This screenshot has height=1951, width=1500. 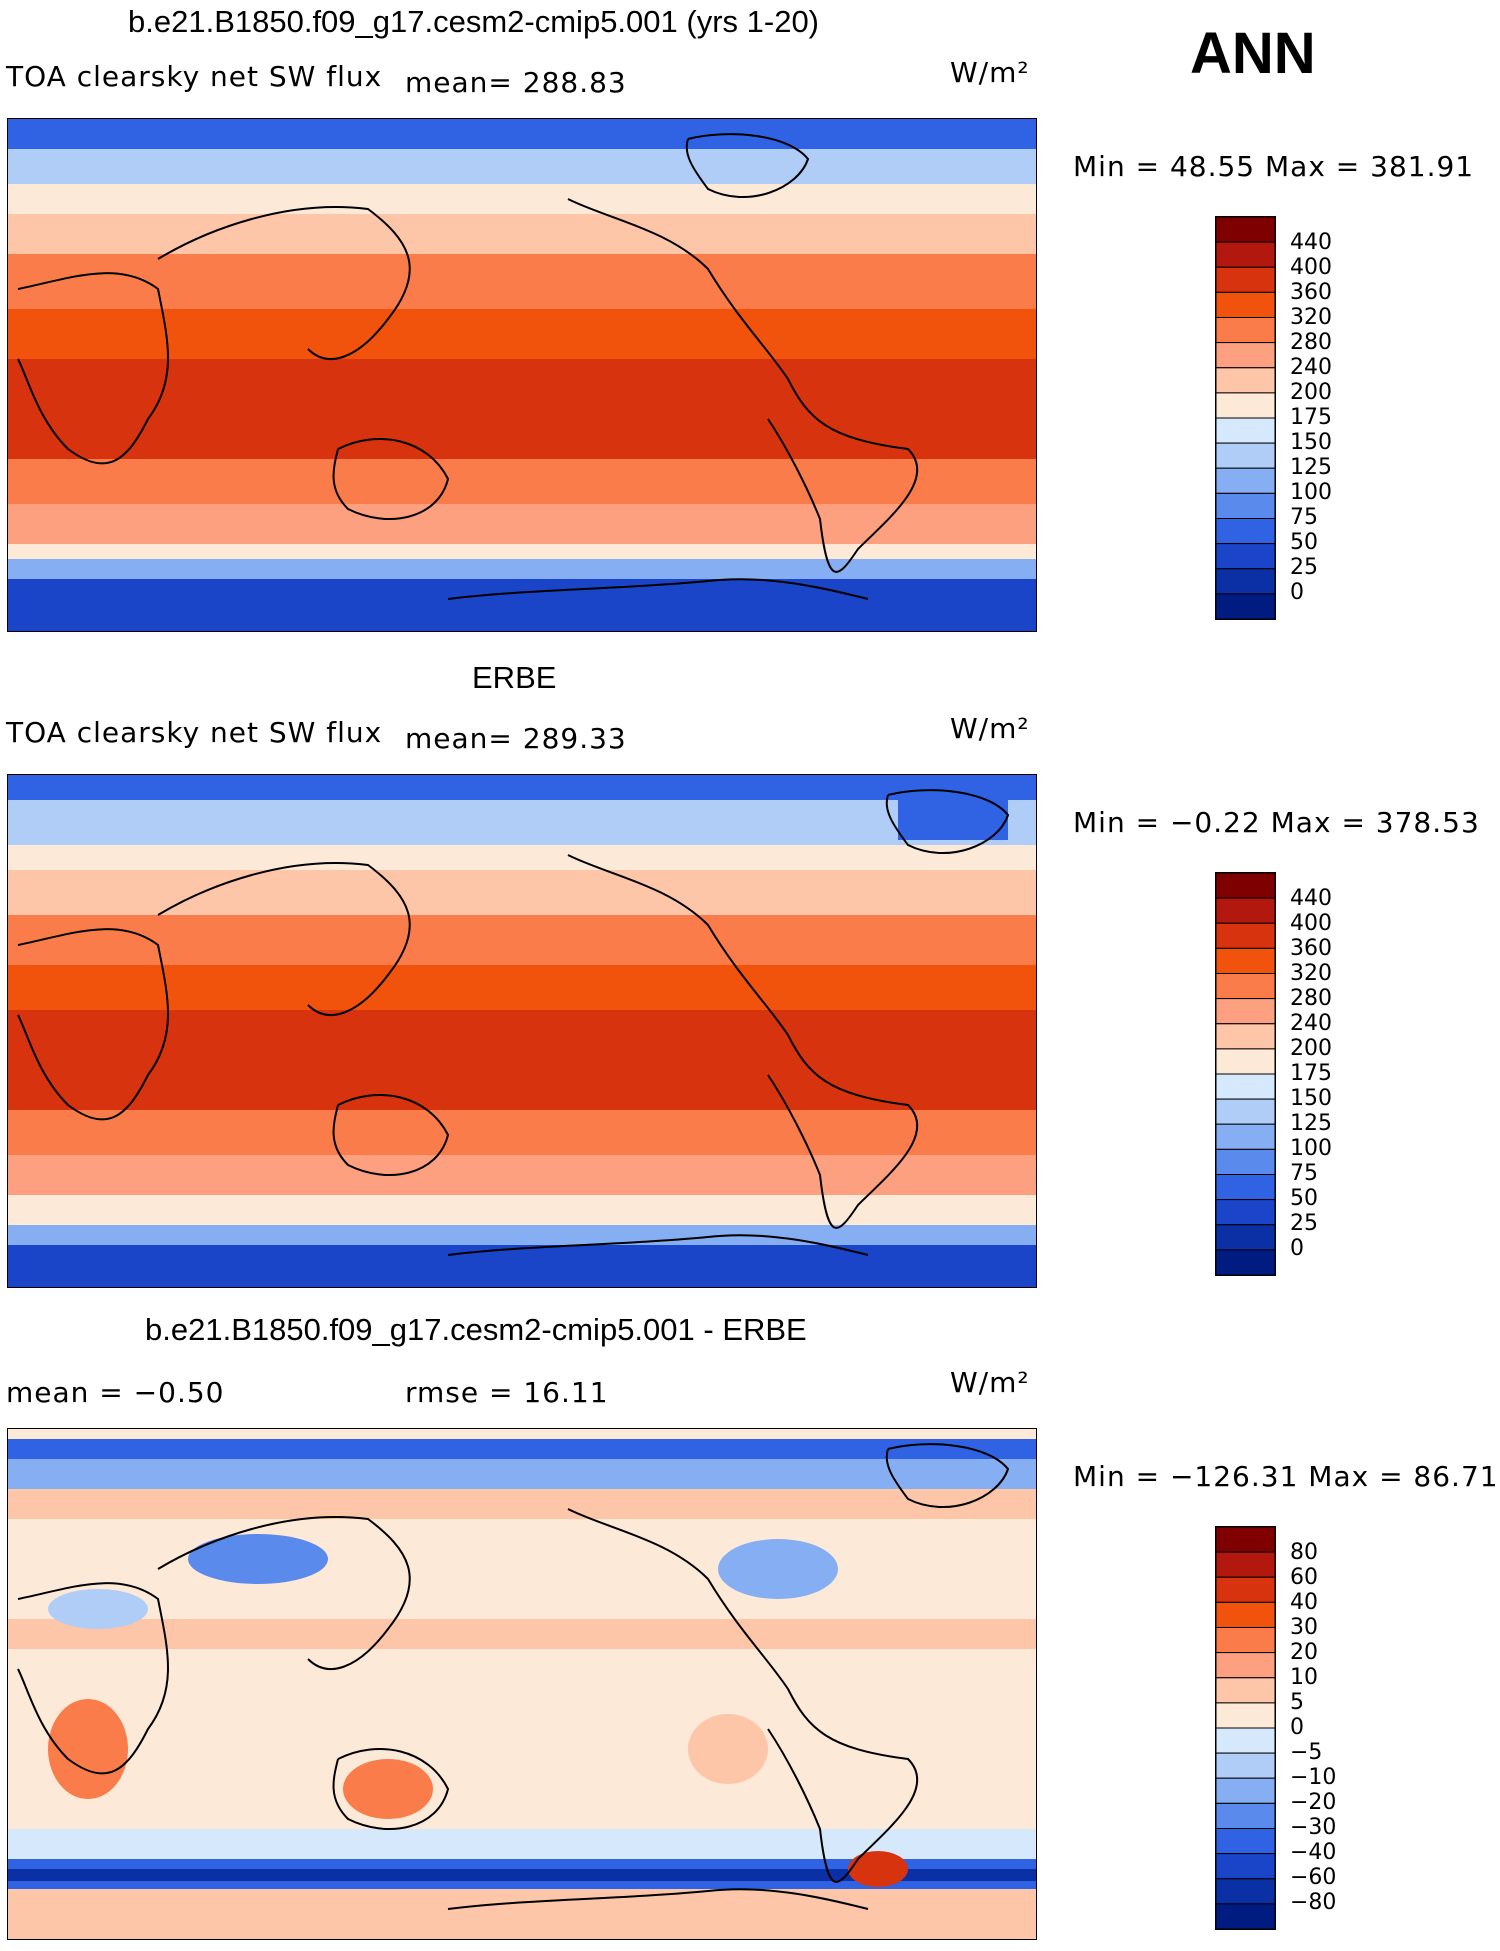 What do you see at coordinates (1311, 417) in the screenshot?
I see `cbar-tick: 175` at bounding box center [1311, 417].